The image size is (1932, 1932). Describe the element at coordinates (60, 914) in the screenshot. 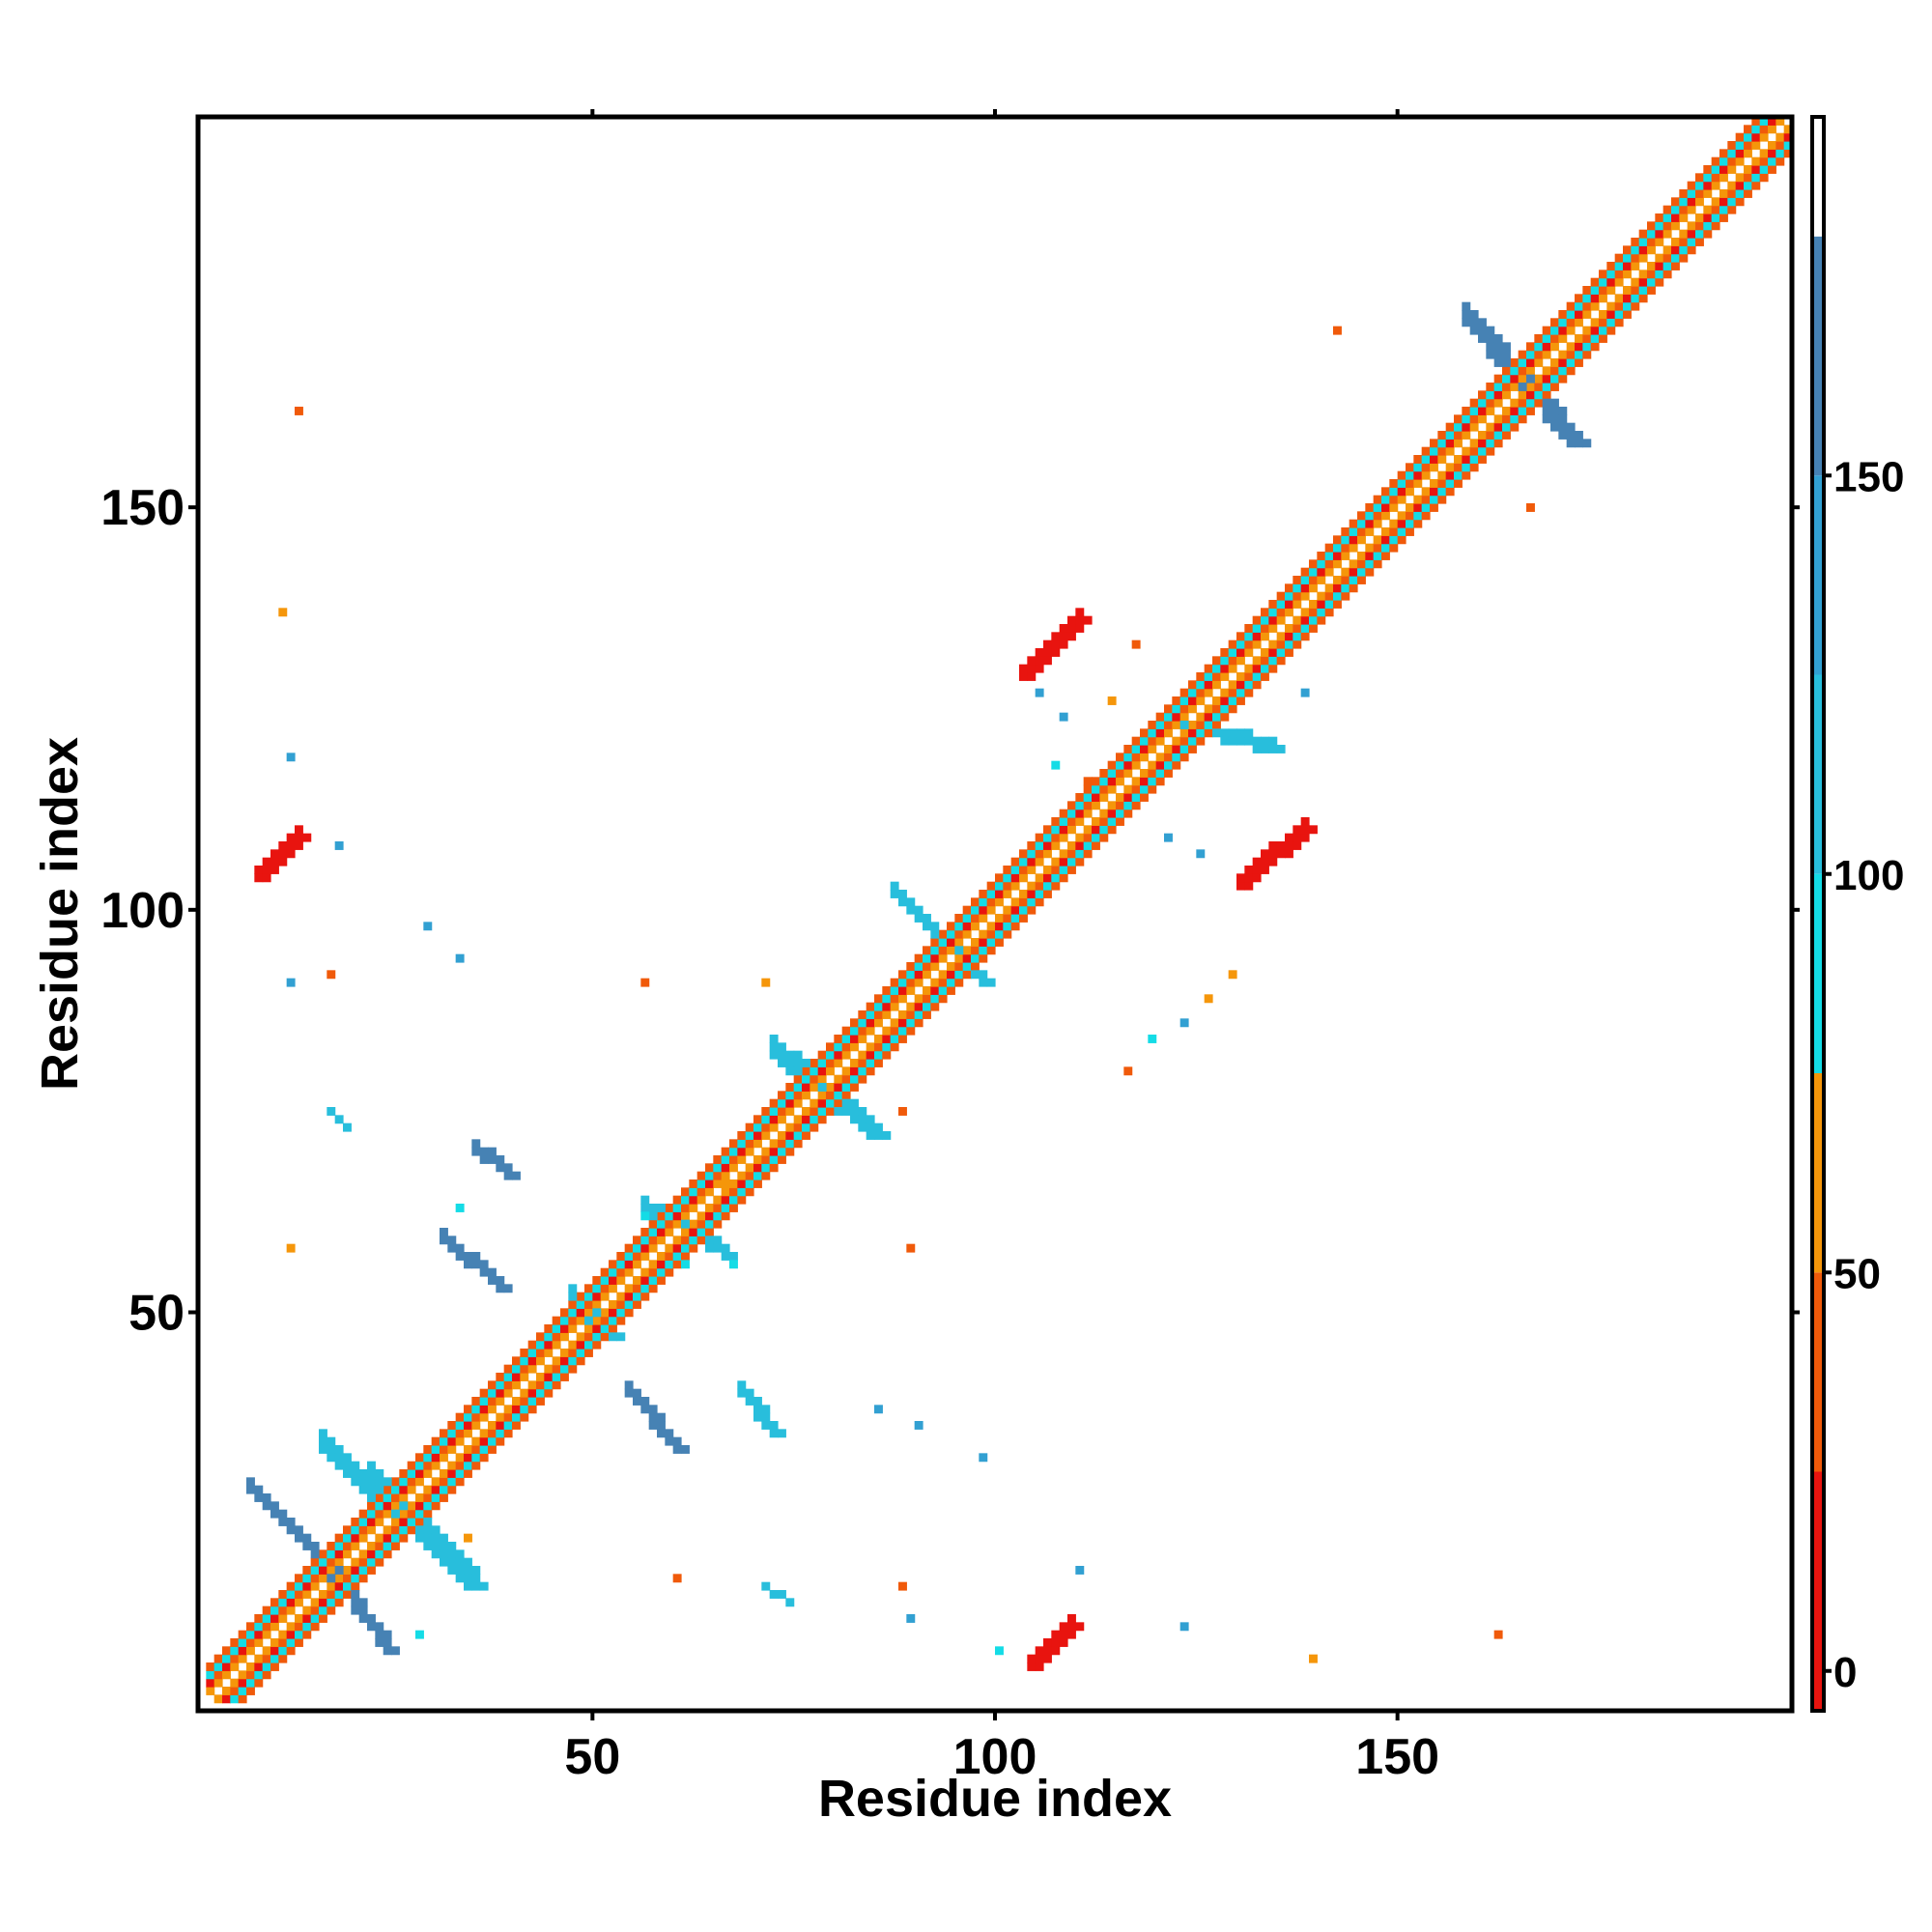

I see `y-axis-title: Residue index` at that location.